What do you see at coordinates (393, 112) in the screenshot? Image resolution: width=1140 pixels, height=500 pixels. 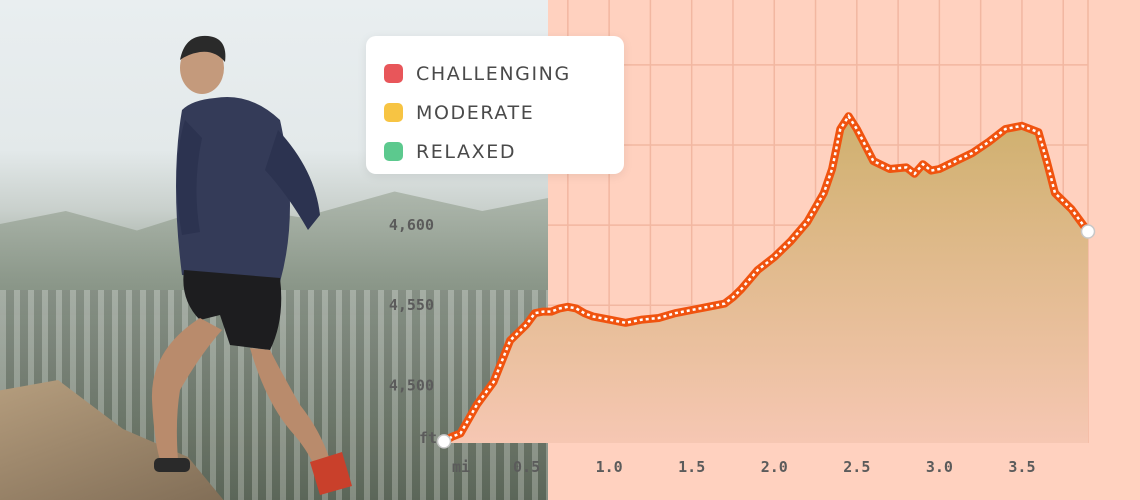 I see `legend-swatch-moderate` at bounding box center [393, 112].